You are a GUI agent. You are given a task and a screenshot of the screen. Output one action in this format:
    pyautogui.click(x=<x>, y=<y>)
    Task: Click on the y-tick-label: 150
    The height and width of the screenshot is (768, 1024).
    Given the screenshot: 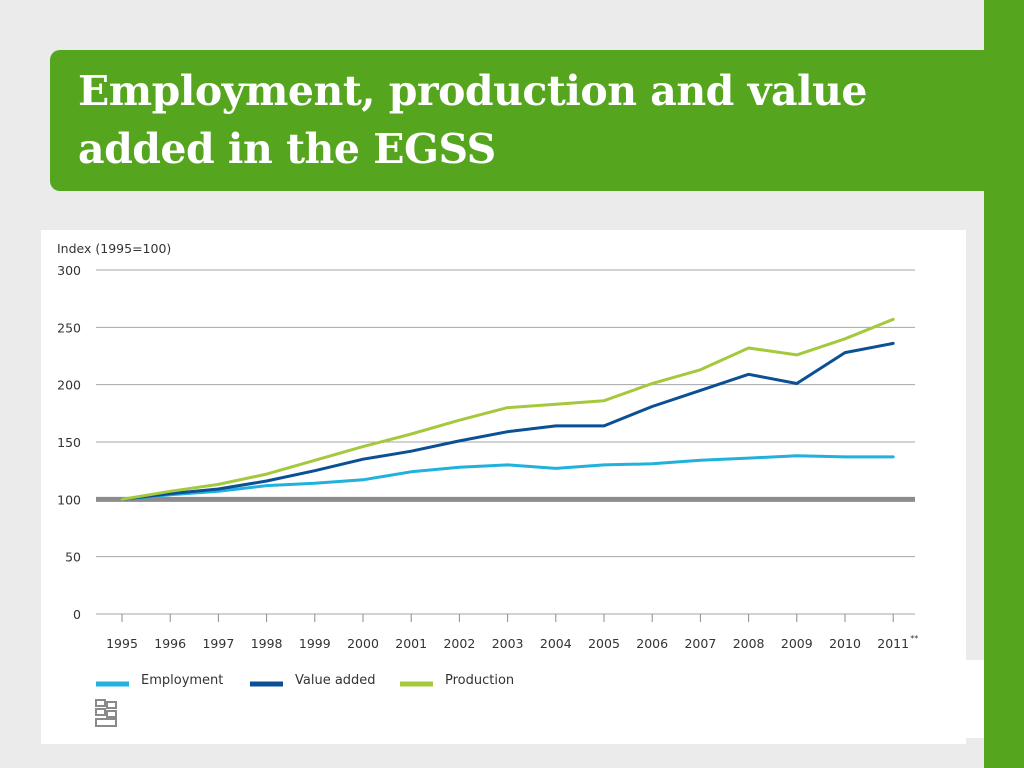 What is the action you would take?
    pyautogui.click(x=69, y=442)
    